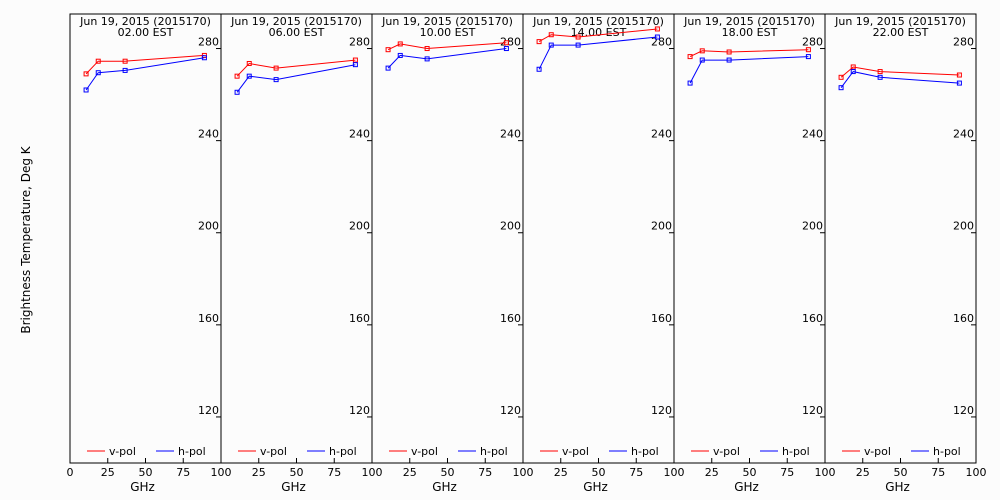  Describe the element at coordinates (599, 32) in the screenshot. I see `panel-subtitle: 14.00 EST` at that location.